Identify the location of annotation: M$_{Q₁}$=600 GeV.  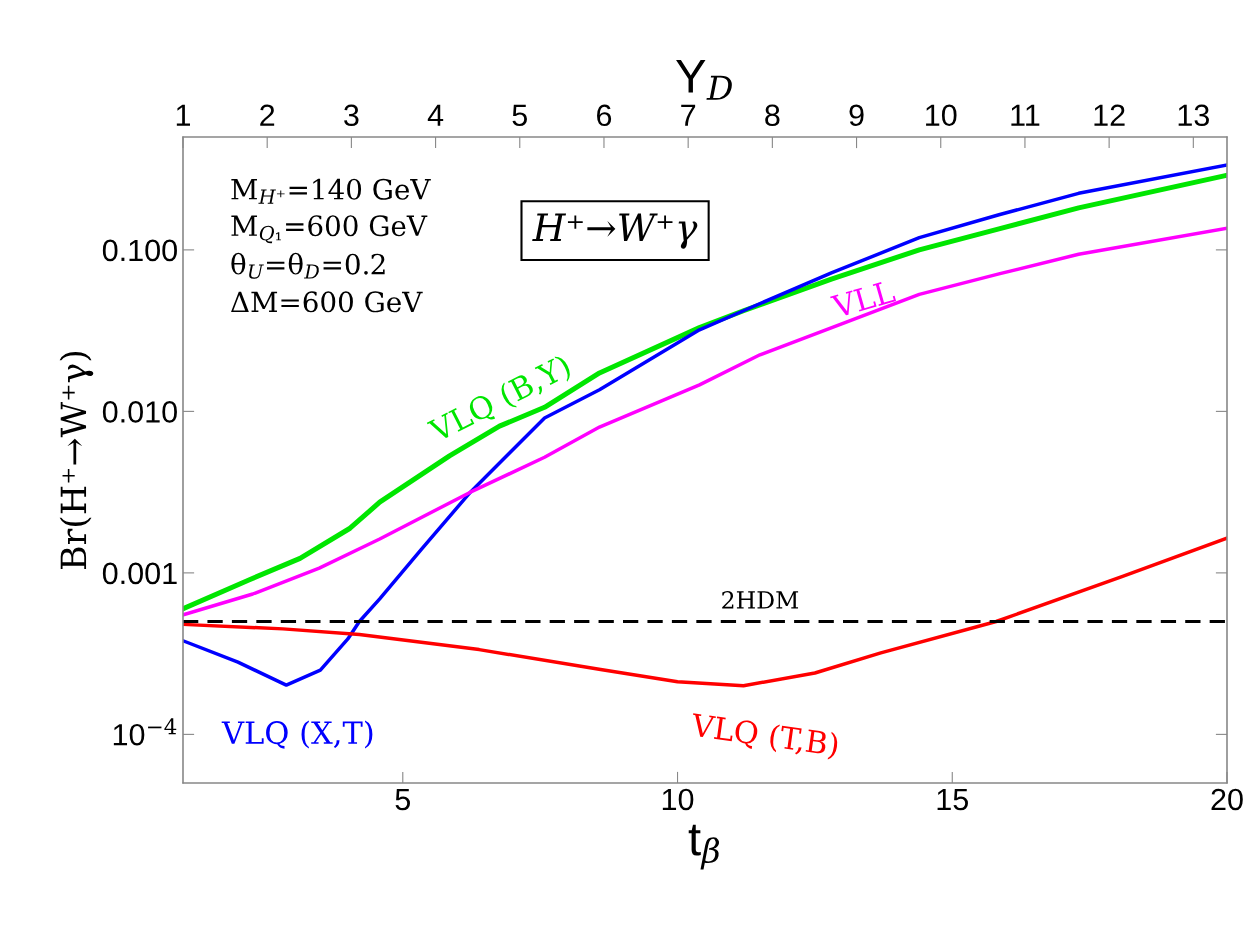
(329, 229).